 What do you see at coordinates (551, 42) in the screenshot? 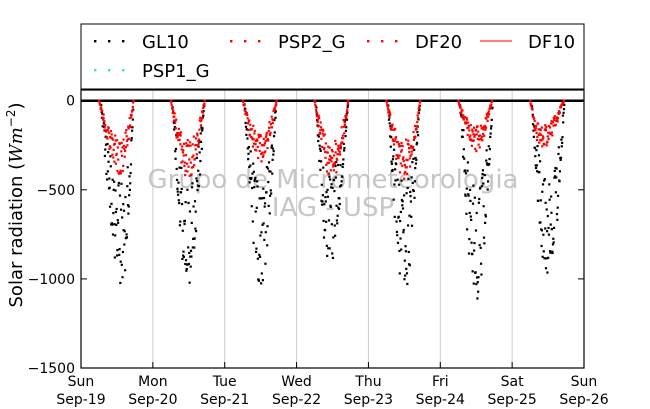
I see `legend-label: DF10` at bounding box center [551, 42].